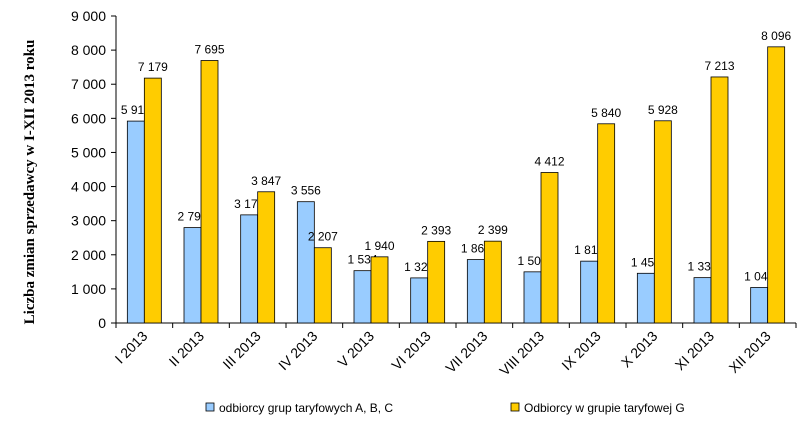 This screenshot has height=432, width=800. What do you see at coordinates (88, 289) in the screenshot?
I see `y-tick-label: 1 000` at bounding box center [88, 289].